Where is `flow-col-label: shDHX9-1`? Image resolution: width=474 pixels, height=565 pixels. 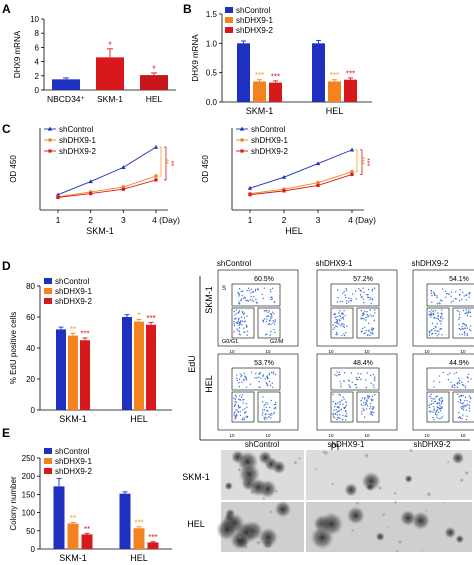
flow-col-label: shDHX9-1 is located at coordinates (334, 263).